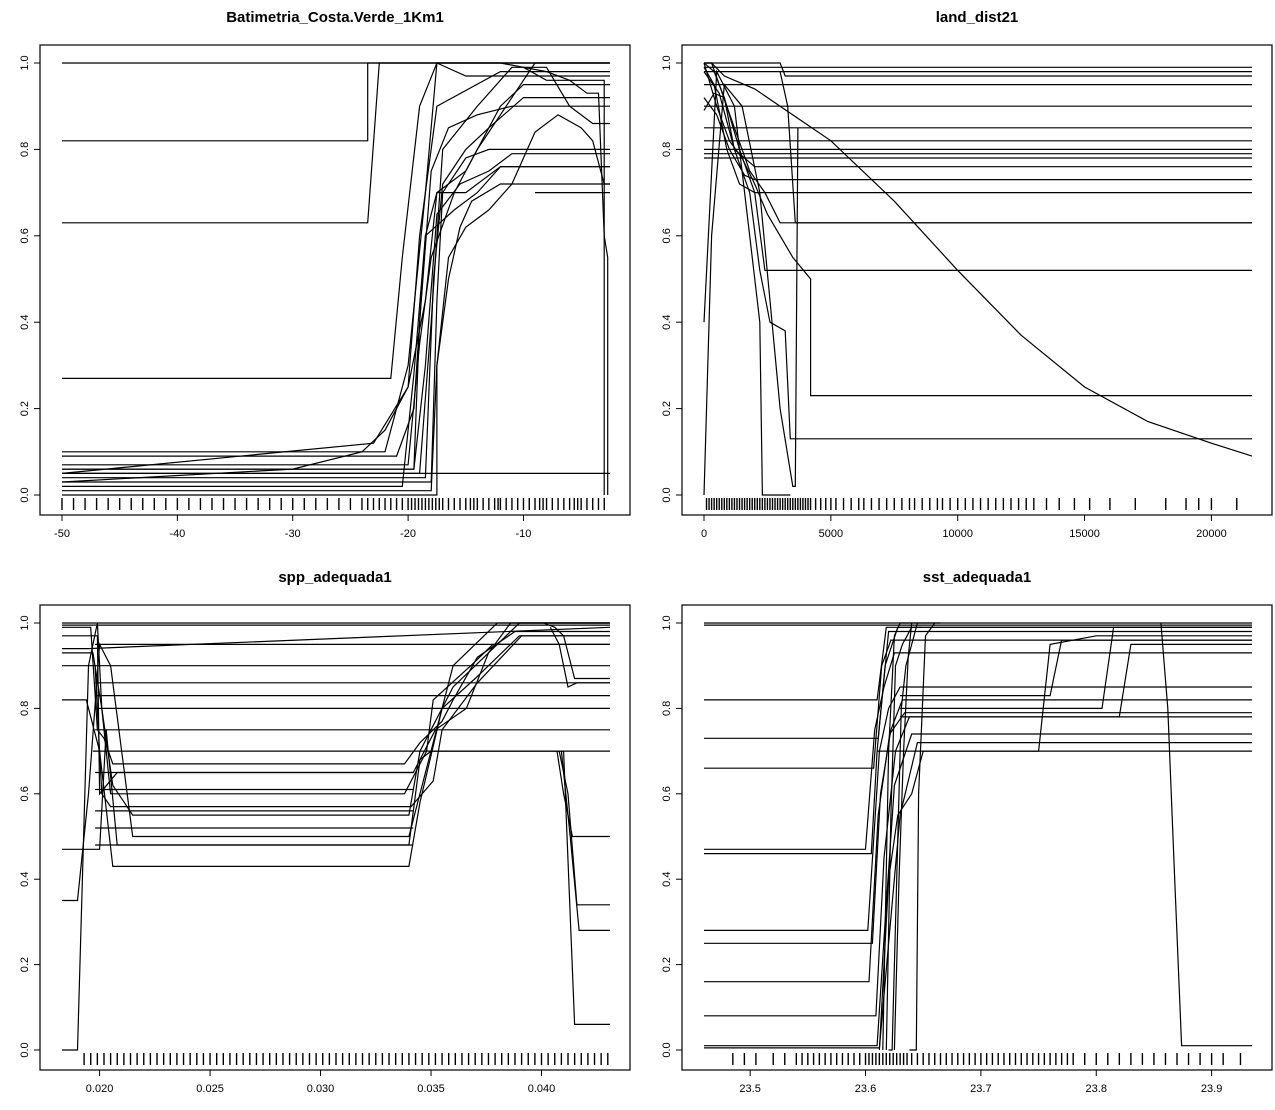  Describe the element at coordinates (1211, 1089) in the screenshot. I see `x-tick-label: 23.9` at that location.